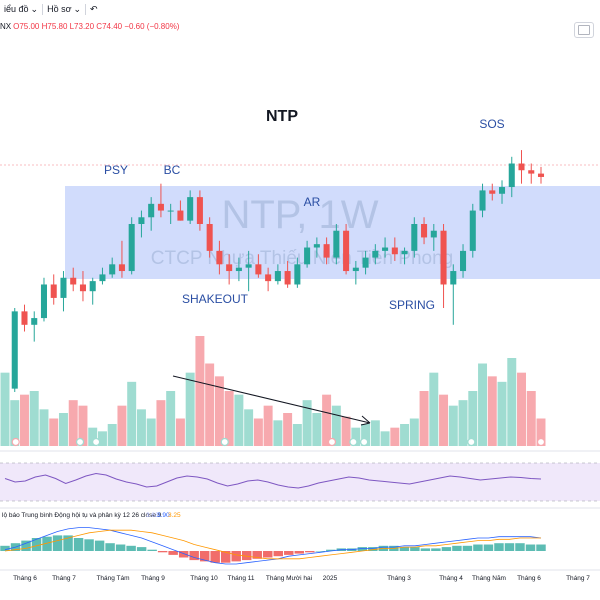 The height and width of the screenshot is (600, 600). Describe the element at coordinates (451, 578) in the screenshot. I see `x-tick-label: Tháng 4` at that location.